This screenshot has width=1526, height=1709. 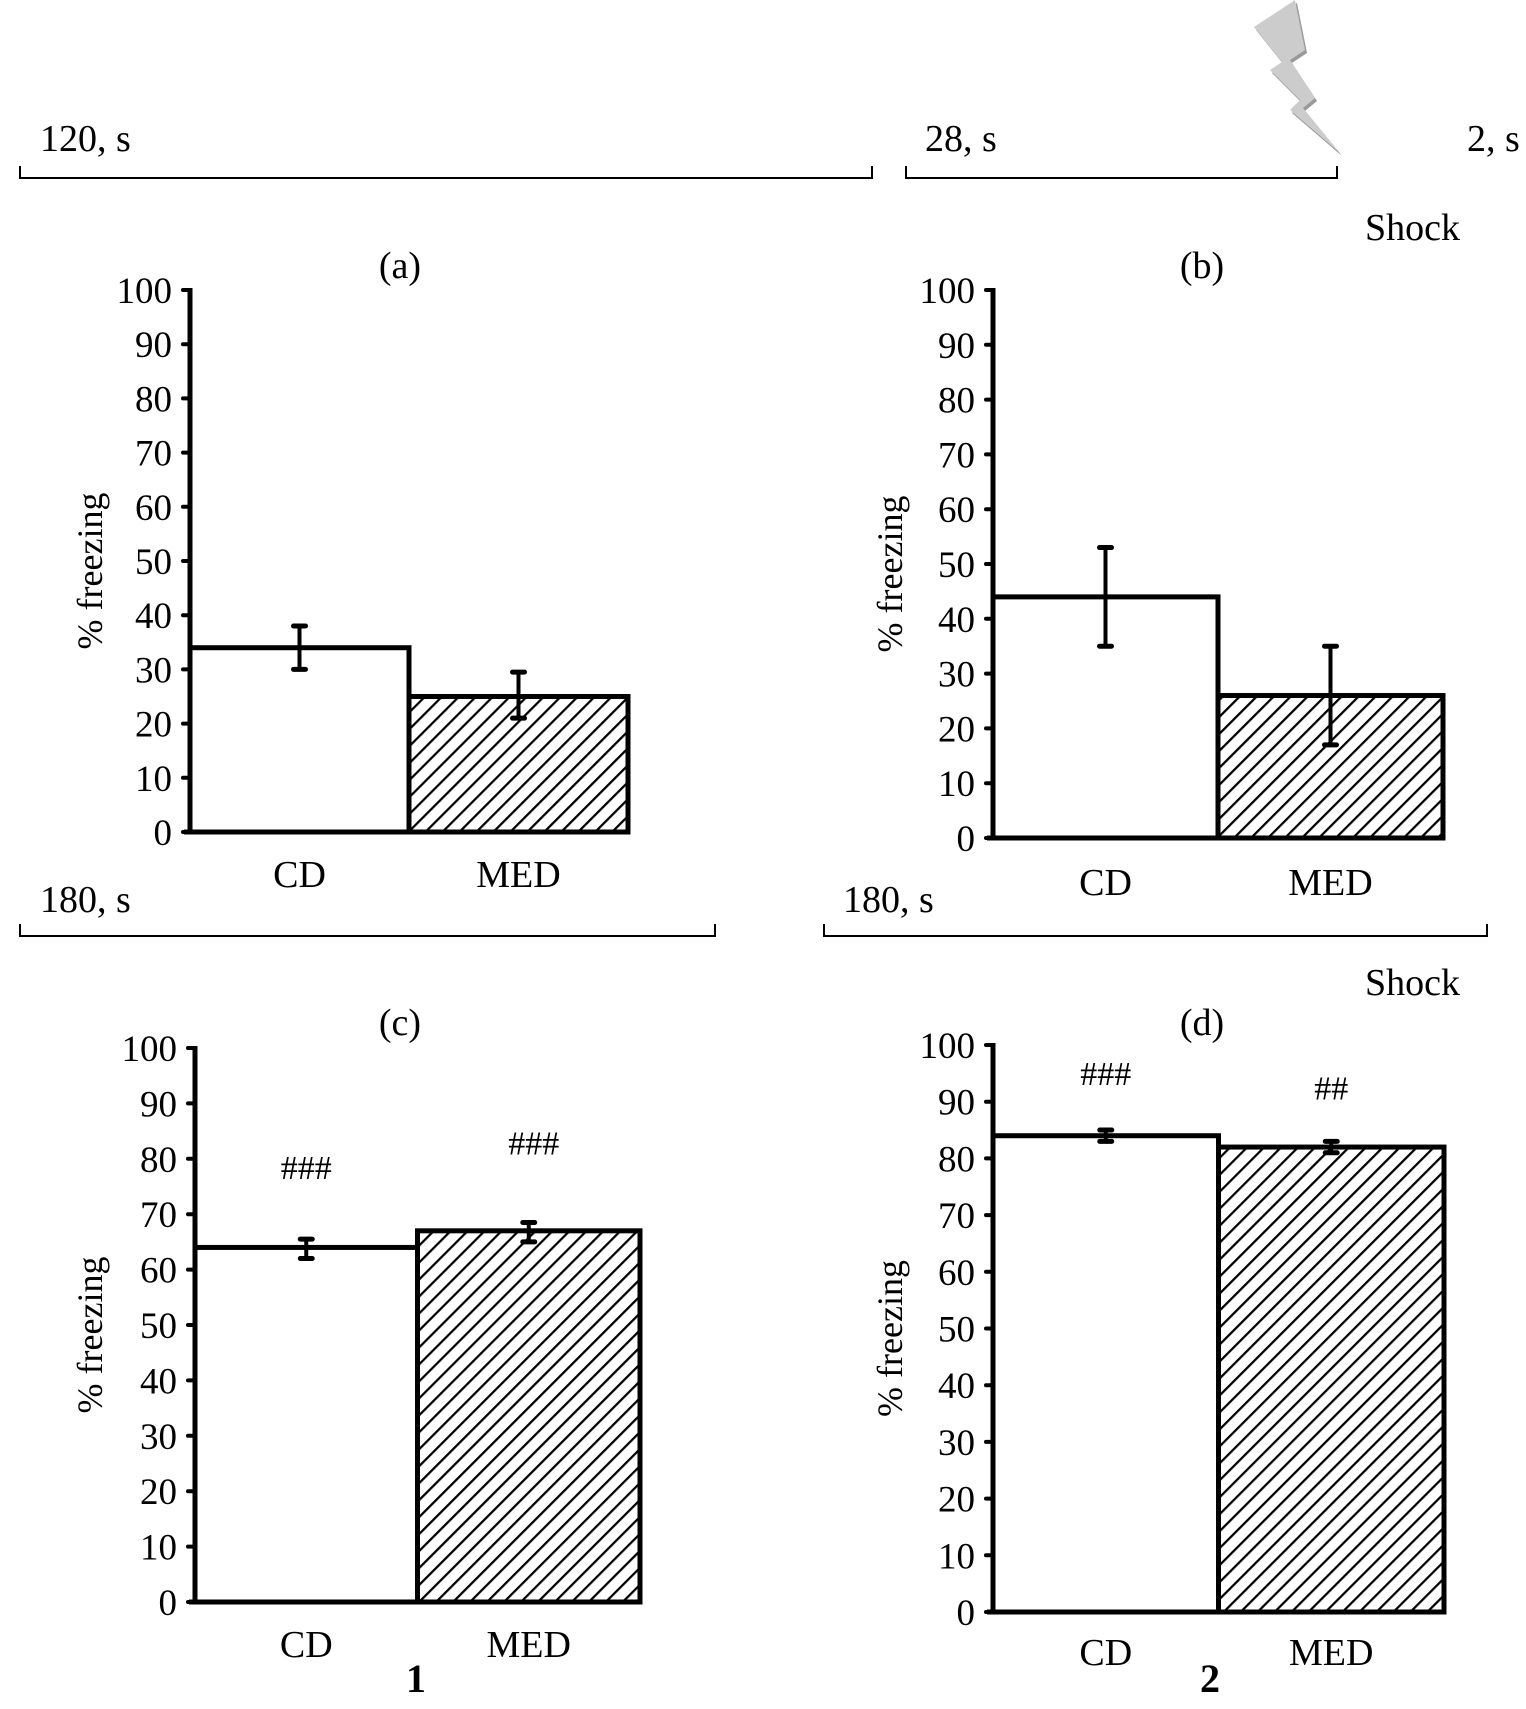 I want to click on timeline-segment-label: 28, s, so click(x=961, y=139).